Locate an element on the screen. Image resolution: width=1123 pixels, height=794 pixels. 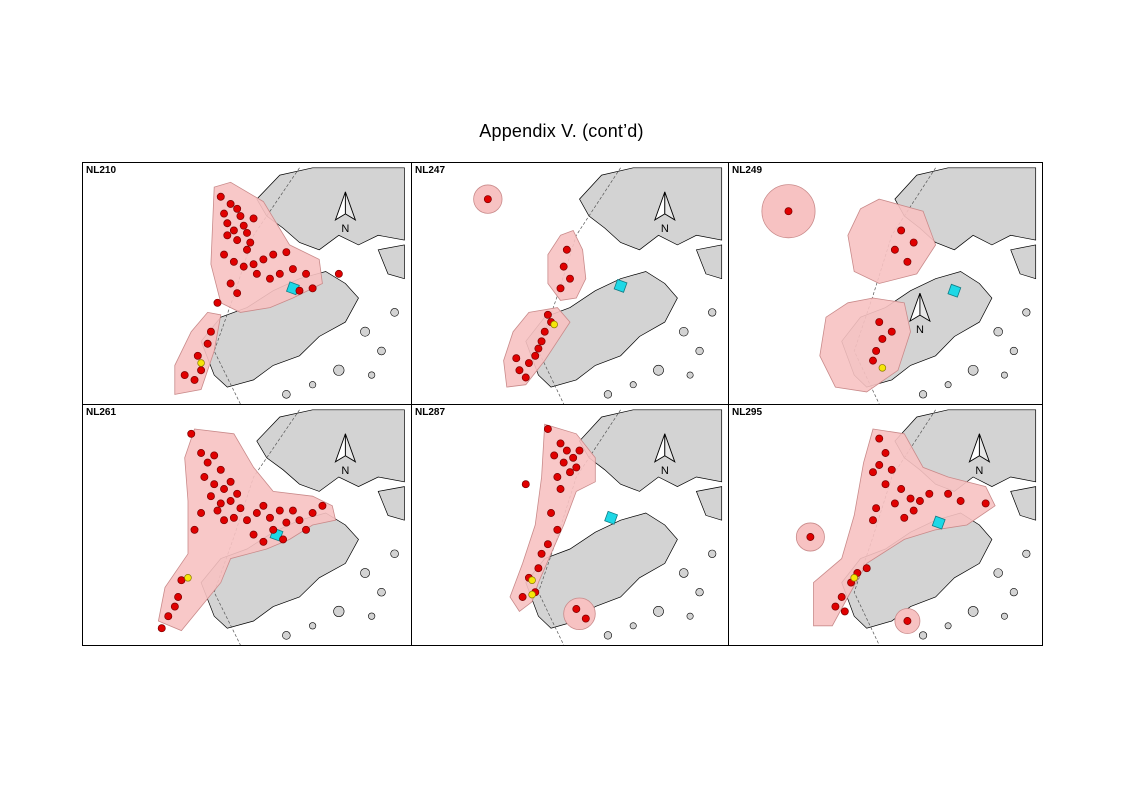
home-range-circle is located at coordinates (579, 614).